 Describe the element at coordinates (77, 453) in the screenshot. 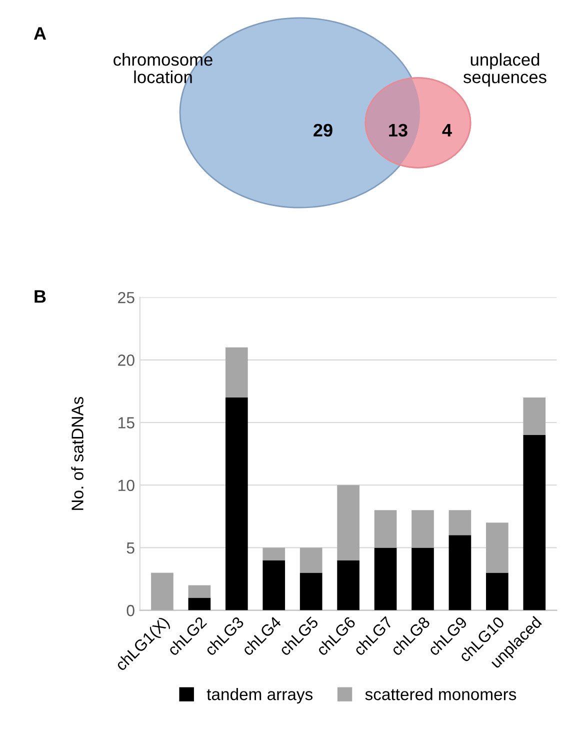

I see `y-axis-title: No. of satDNAs` at that location.